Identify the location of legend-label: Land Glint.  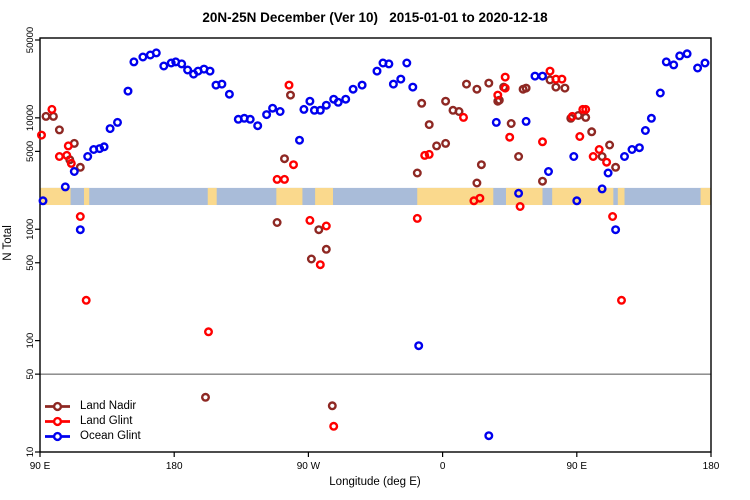
(106, 421).